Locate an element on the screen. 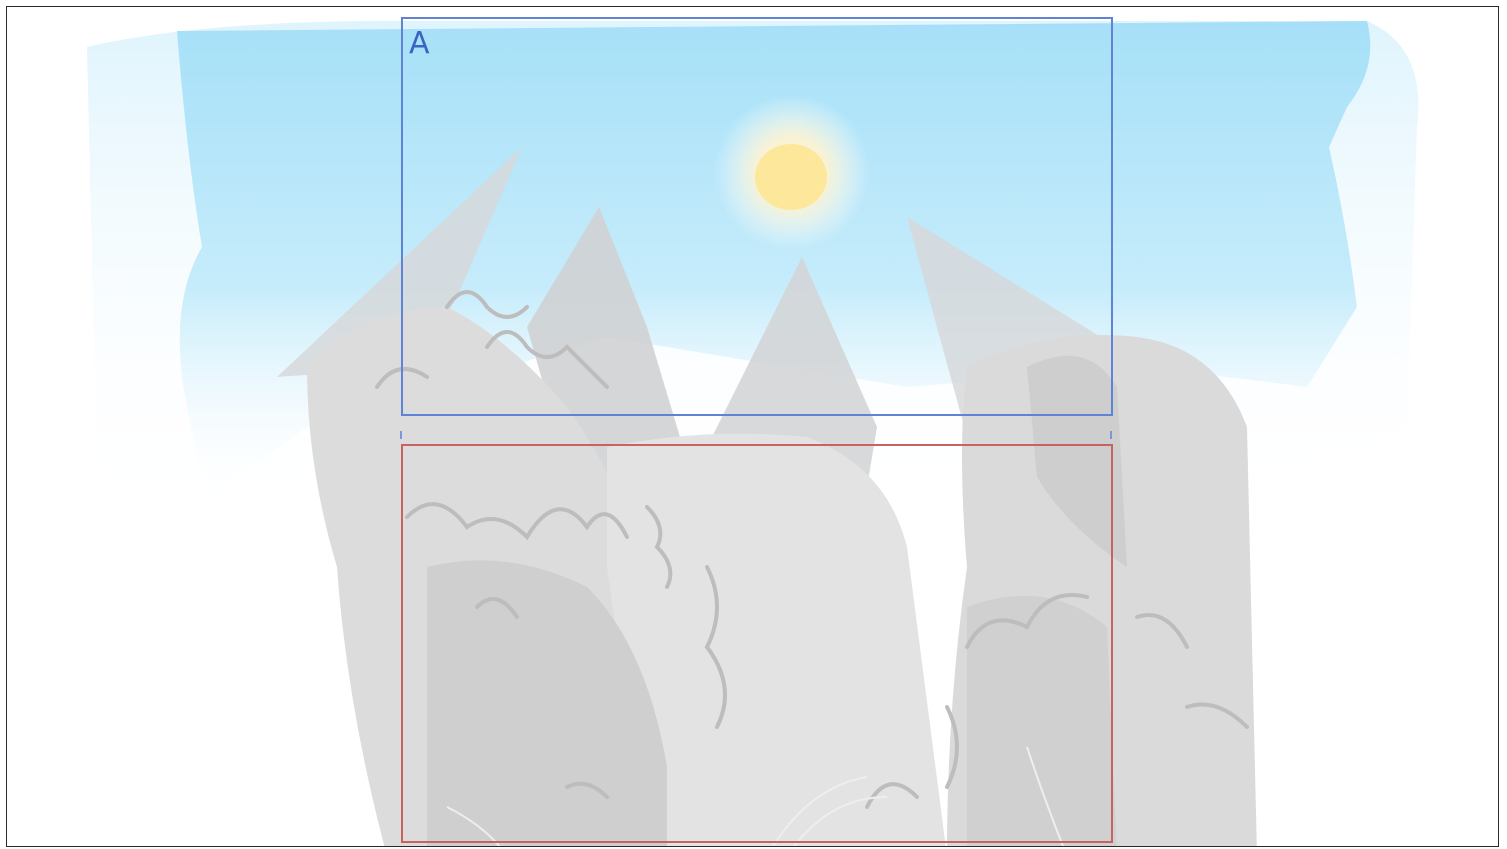 This screenshot has height=849, width=1507. frame-a-tick-right is located at coordinates (1111, 435).